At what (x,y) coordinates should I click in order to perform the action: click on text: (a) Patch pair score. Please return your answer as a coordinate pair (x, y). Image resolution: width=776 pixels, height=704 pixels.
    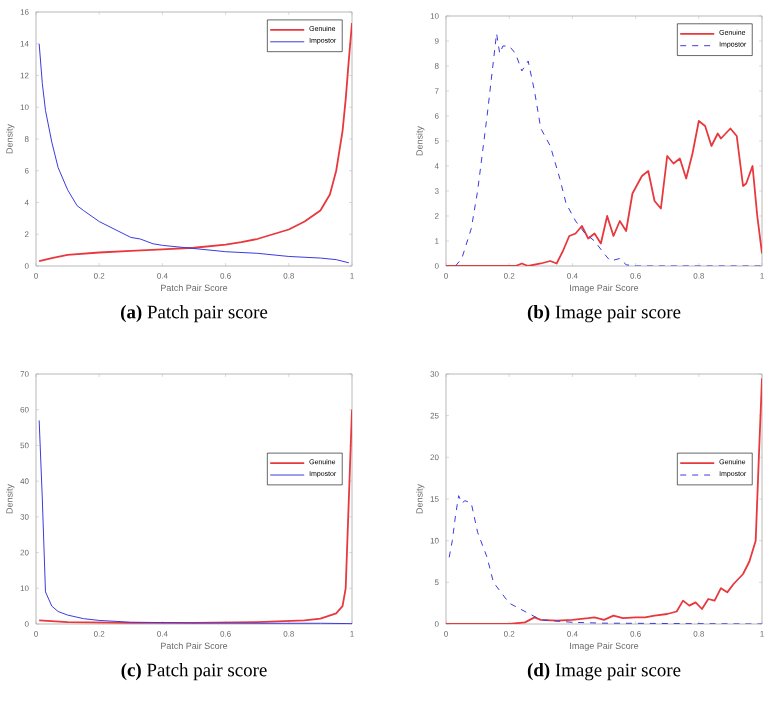
    Looking at the image, I should click on (194, 314).